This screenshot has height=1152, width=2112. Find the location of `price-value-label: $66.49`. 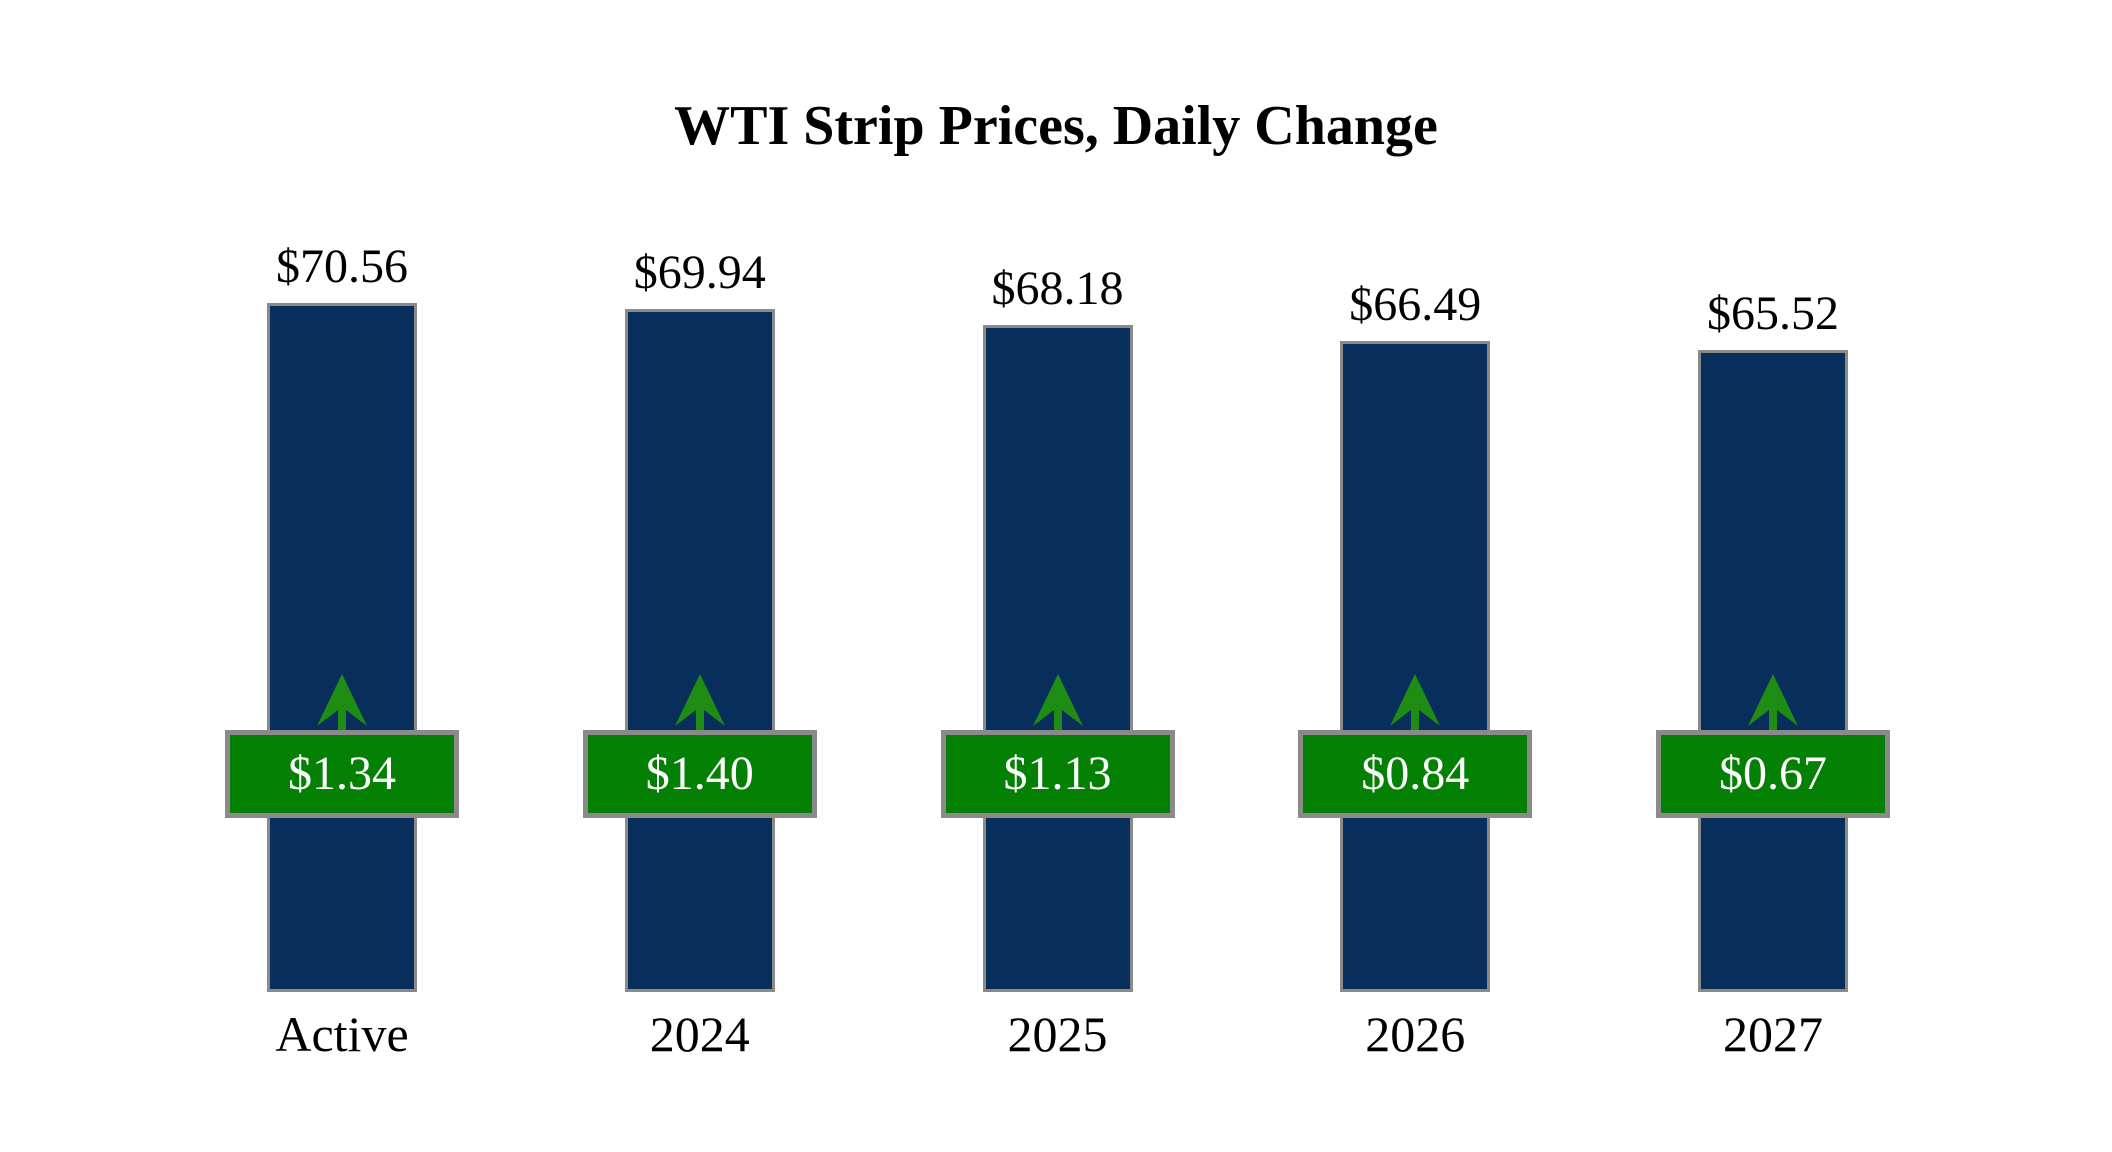

price-value-label: $66.49 is located at coordinates (1415, 304).